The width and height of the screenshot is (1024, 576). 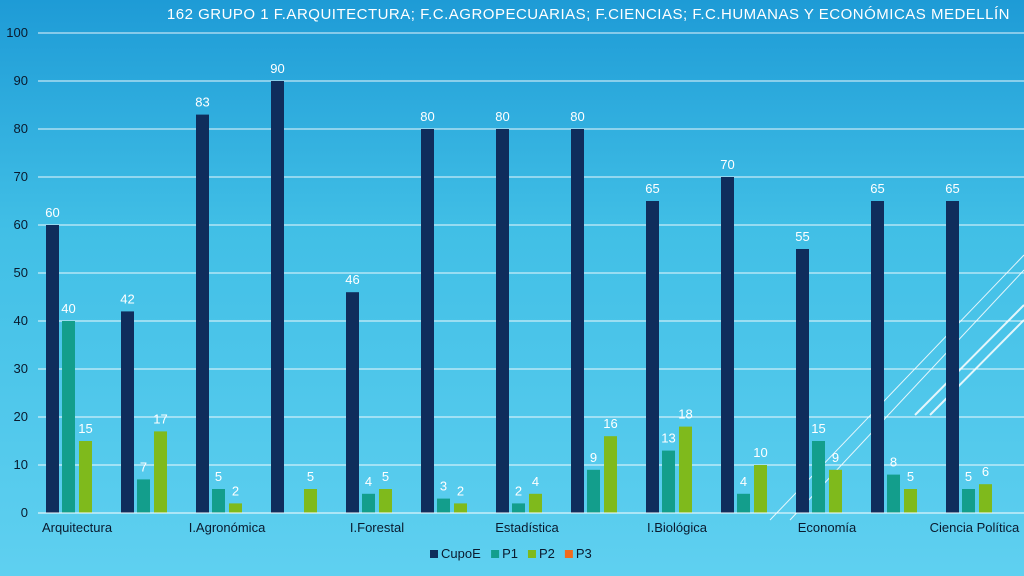 What do you see at coordinates (610, 423) in the screenshot?
I see `data-label: 16` at bounding box center [610, 423].